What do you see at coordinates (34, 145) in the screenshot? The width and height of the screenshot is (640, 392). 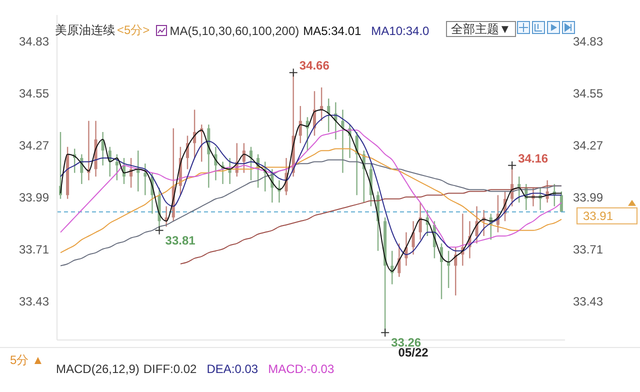 I see `y-tick-label: 34.27` at bounding box center [34, 145].